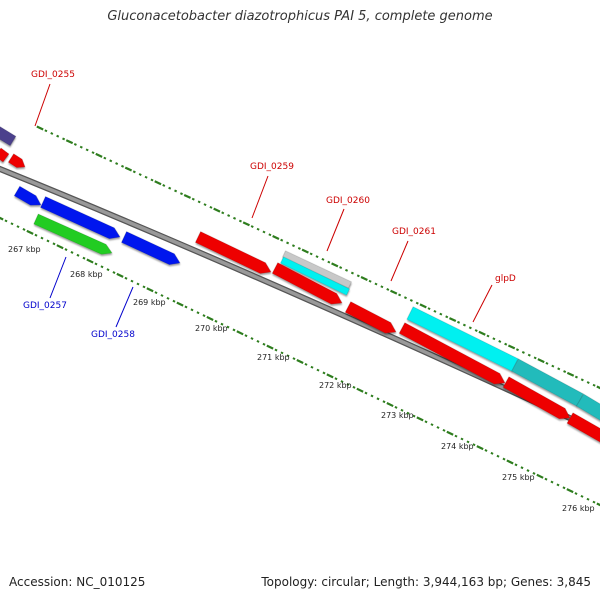 The image size is (600, 600). Describe the element at coordinates (335, 385) in the screenshot. I see `scale-label-272: 272 kbp` at that location.